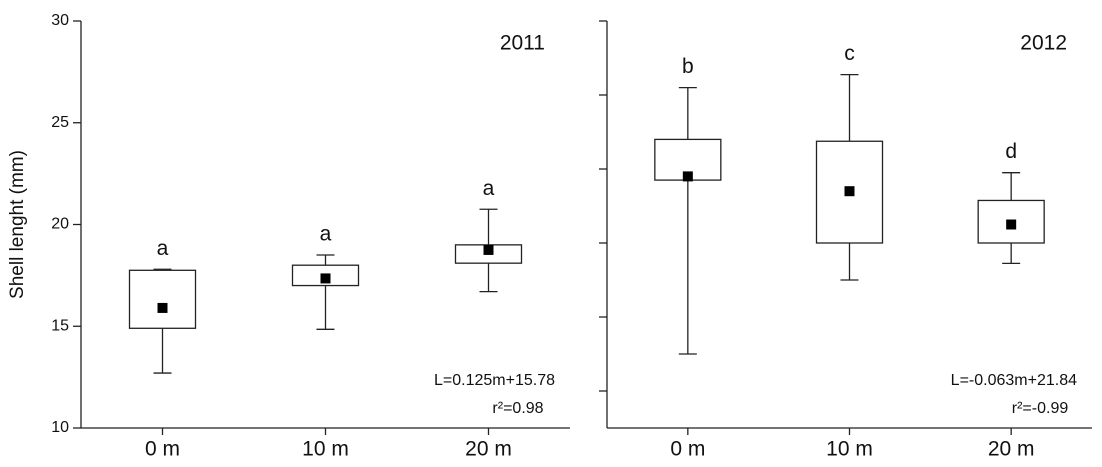 The width and height of the screenshot is (1102, 467). What do you see at coordinates (849, 53) in the screenshot?
I see `significance-letter: c` at bounding box center [849, 53].